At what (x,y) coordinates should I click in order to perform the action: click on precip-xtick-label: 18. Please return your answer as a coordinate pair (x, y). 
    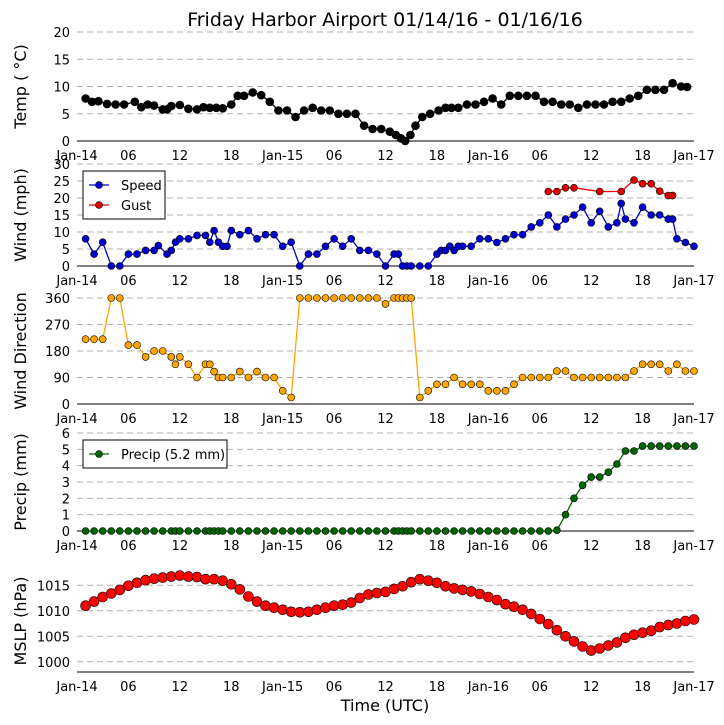
    Looking at the image, I should click on (231, 546).